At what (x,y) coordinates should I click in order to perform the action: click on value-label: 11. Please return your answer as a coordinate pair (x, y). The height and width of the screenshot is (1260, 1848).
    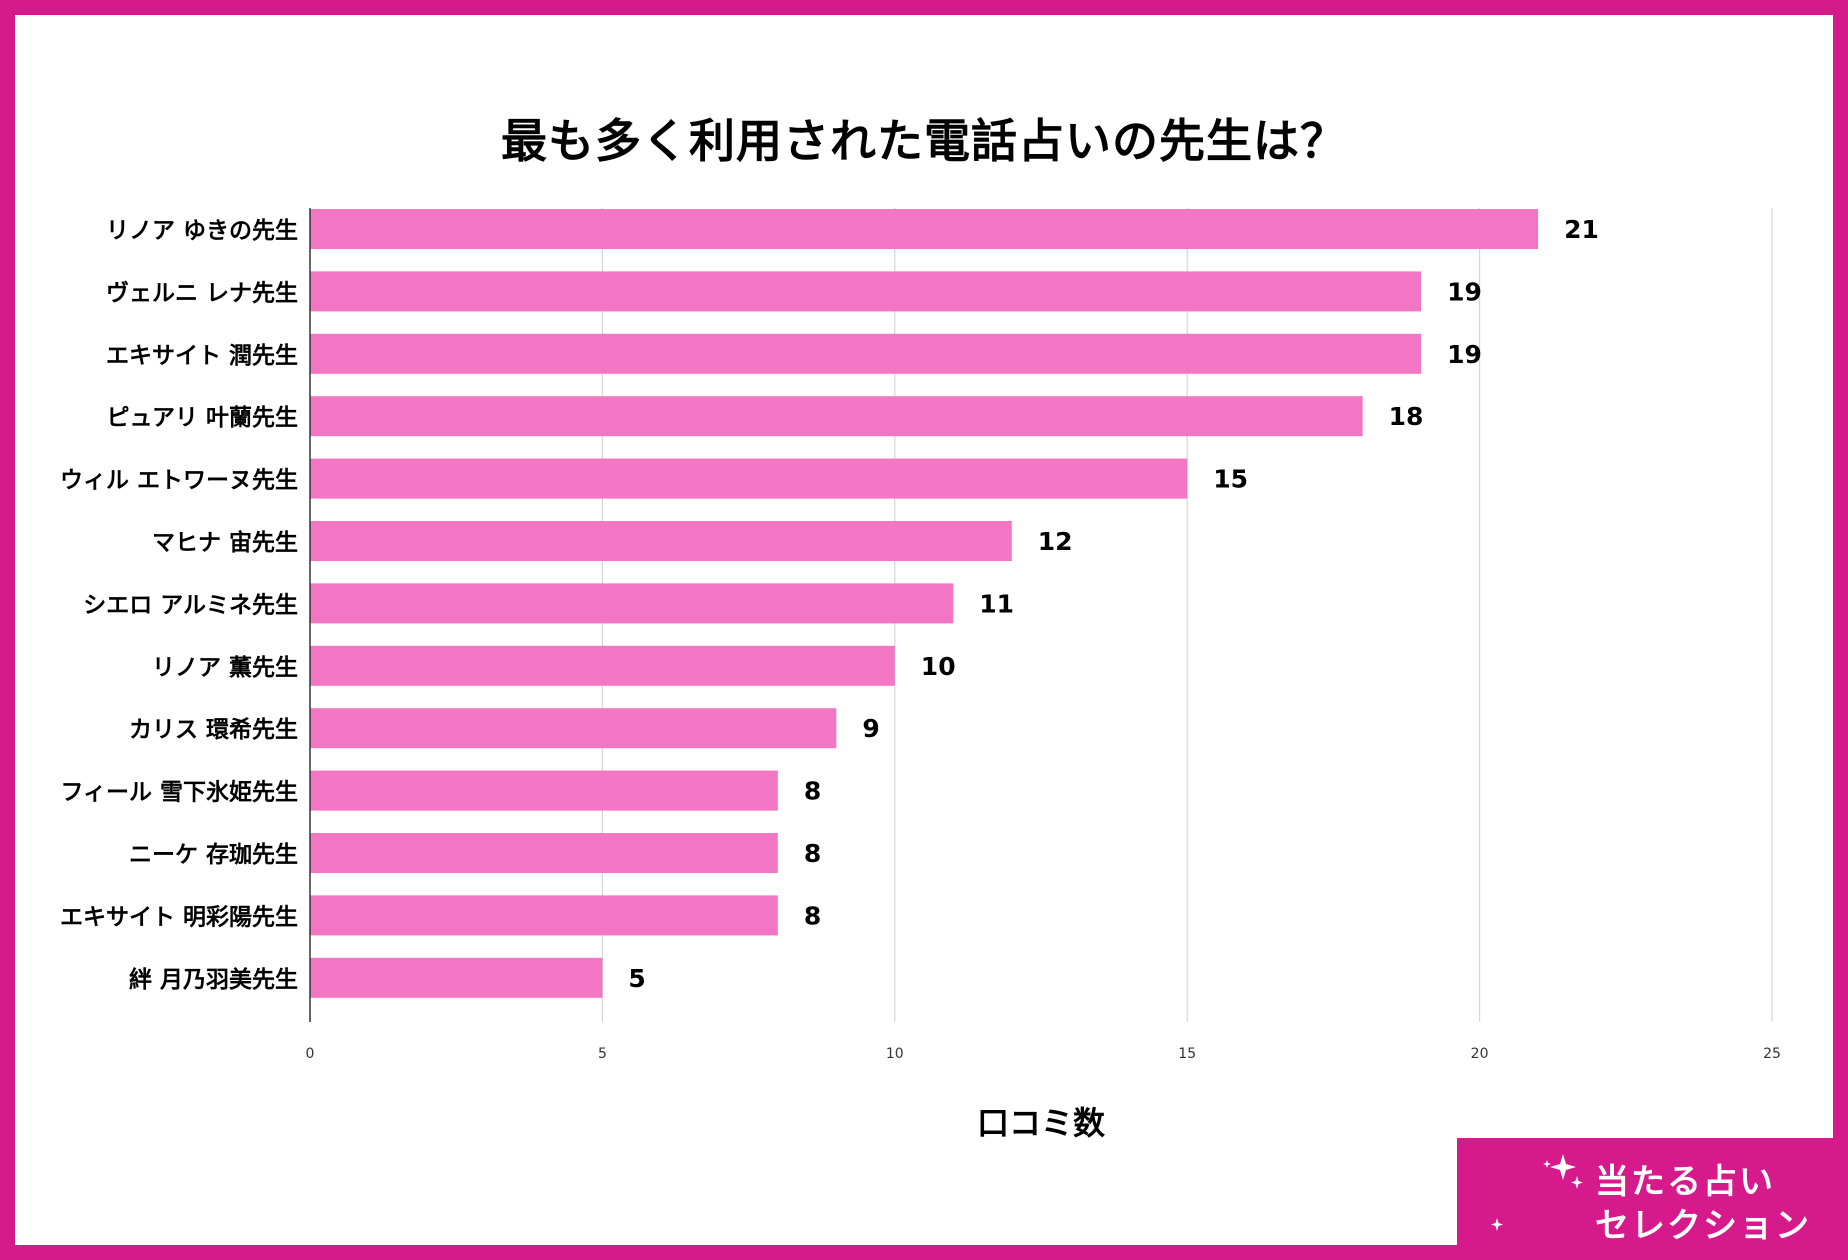
    Looking at the image, I should click on (996, 603).